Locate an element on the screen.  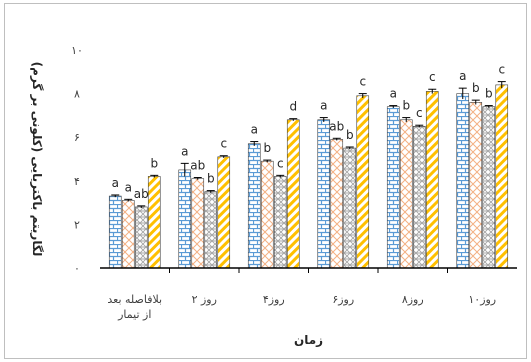
x-tick-label: بلافاصله بعد is located at coordinates (134, 299).